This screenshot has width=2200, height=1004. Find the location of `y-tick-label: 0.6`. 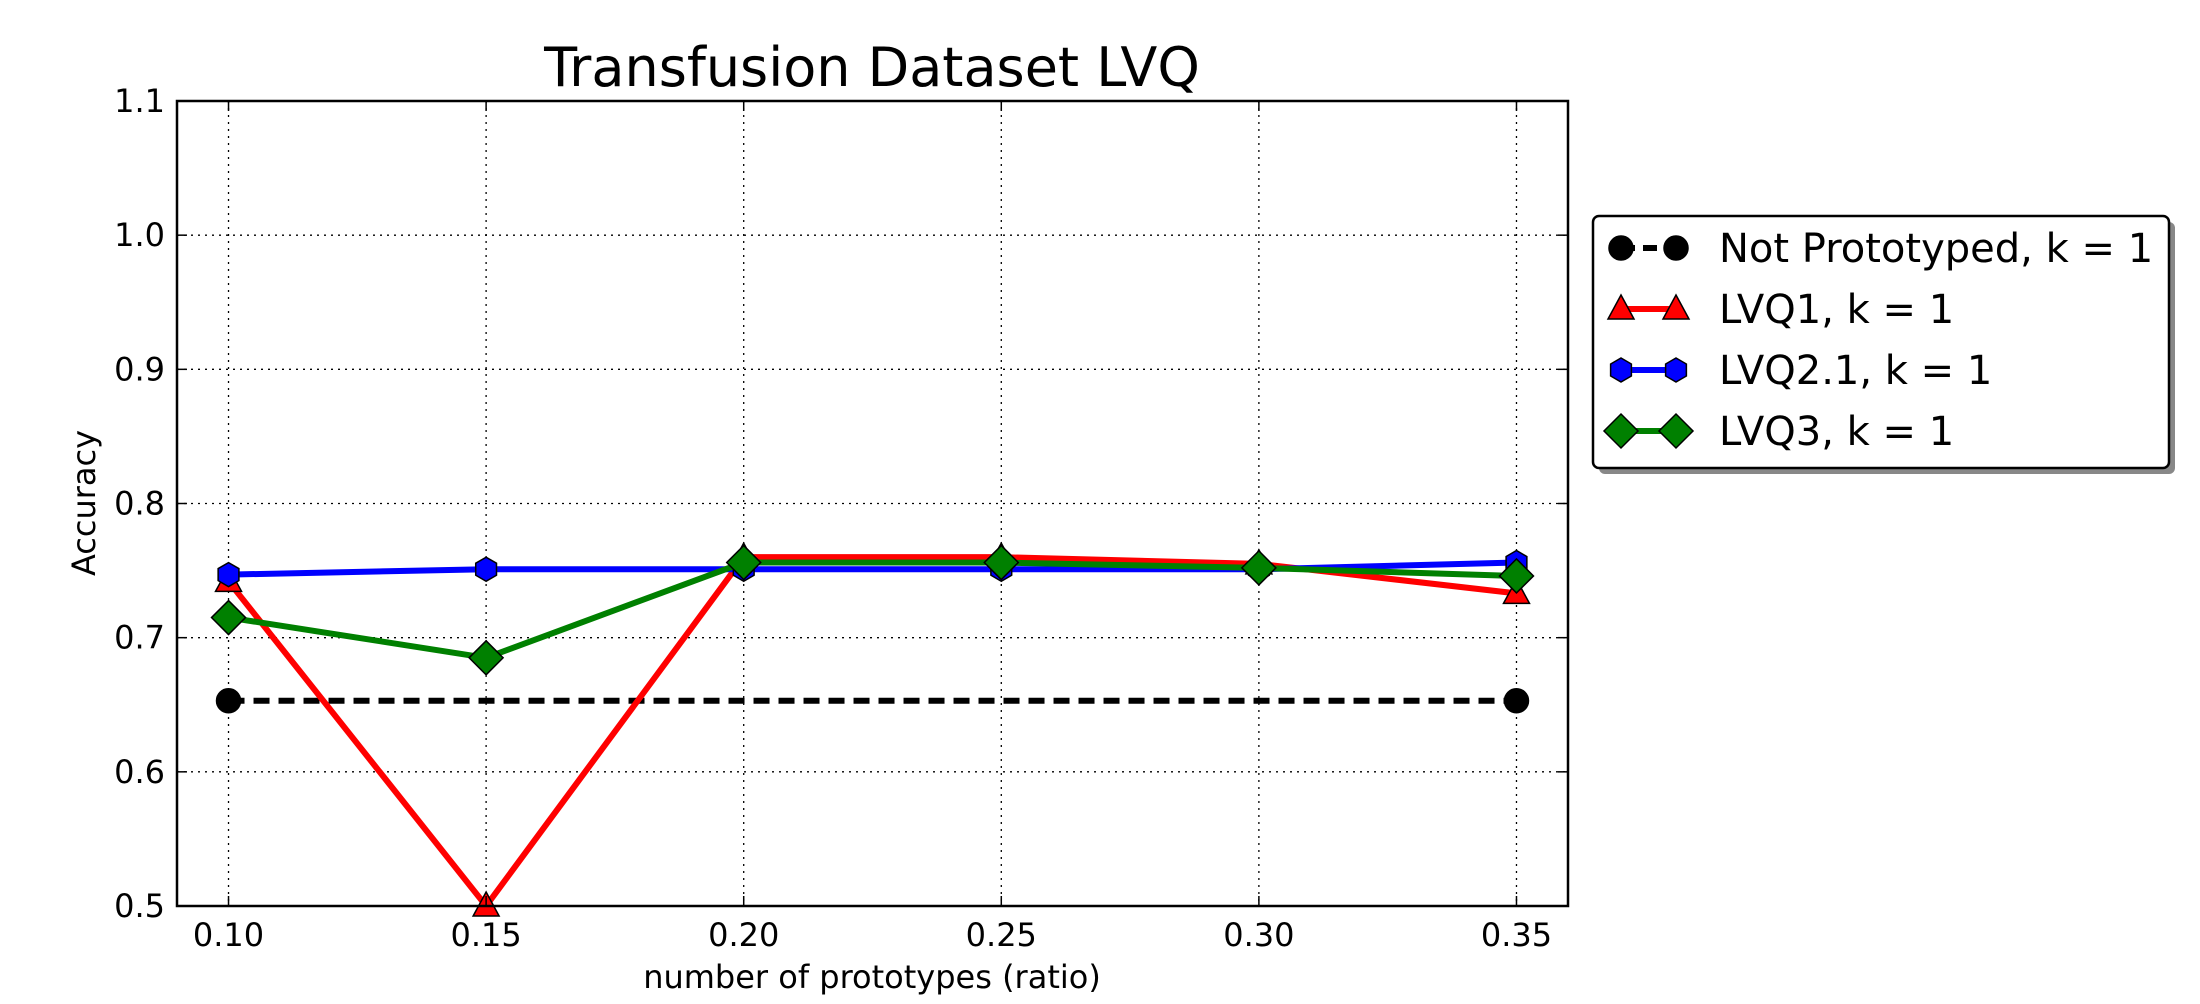

y-tick-label: 0.6 is located at coordinates (139, 772).